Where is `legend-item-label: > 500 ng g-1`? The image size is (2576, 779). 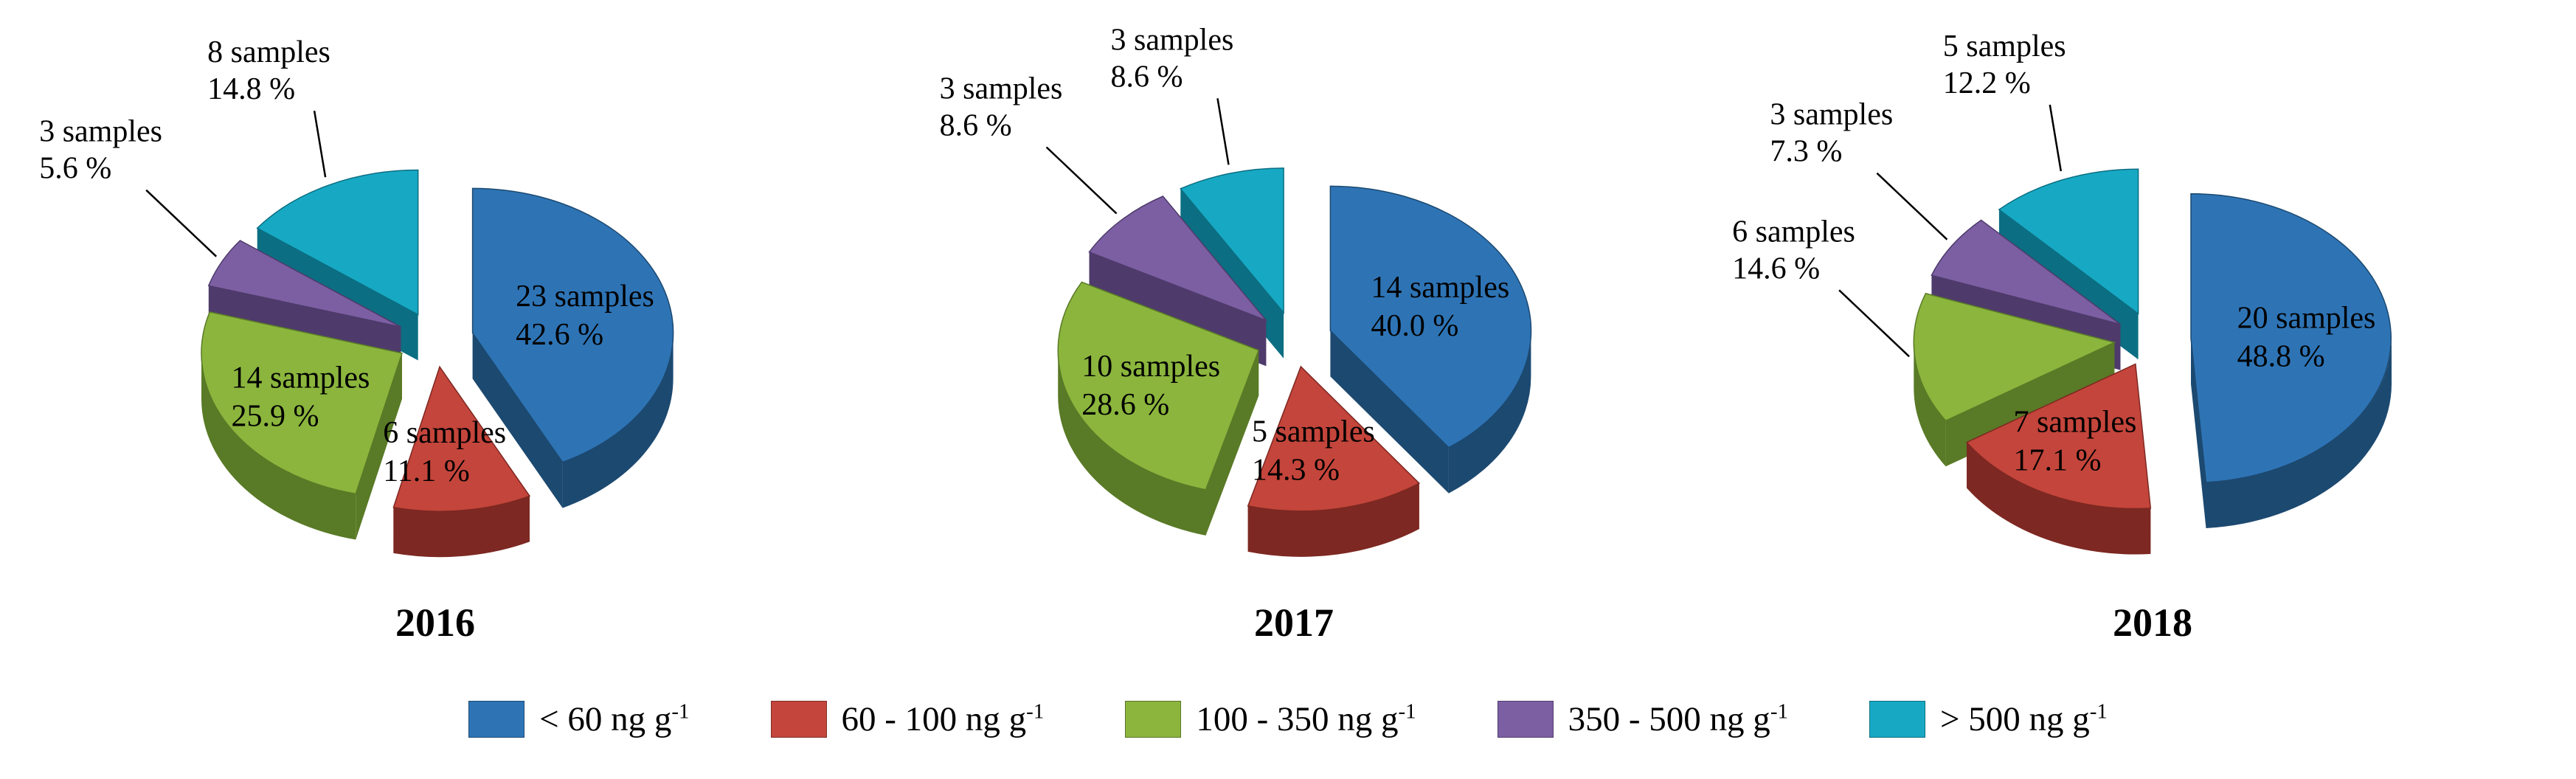
legend-item-label: > 500 ng g-1 is located at coordinates (2024, 718).